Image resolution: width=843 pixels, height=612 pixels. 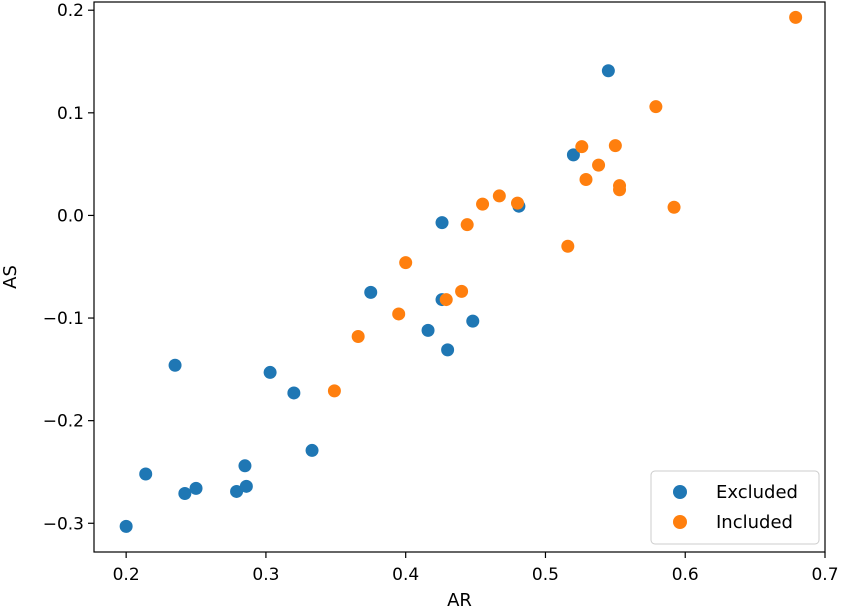 What do you see at coordinates (68, 267) in the screenshot?
I see `y-axis-ticks: −0.3 −0.2 −0.1 0.0 0.1 0.2` at bounding box center [68, 267].